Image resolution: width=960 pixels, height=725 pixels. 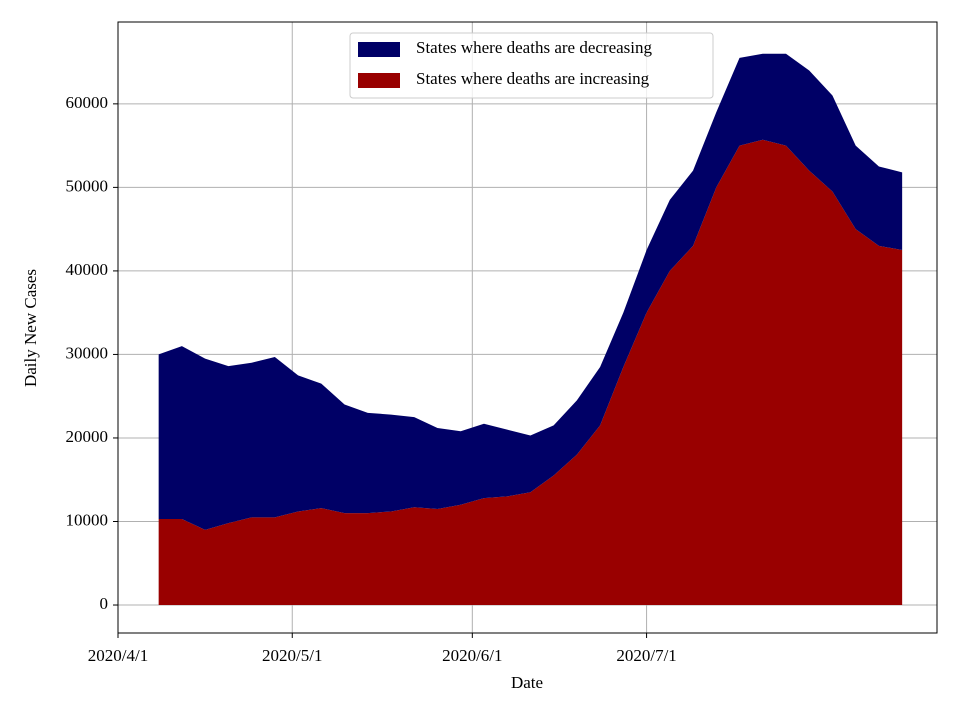 I want to click on x-axis-label: Date, so click(x=527, y=682).